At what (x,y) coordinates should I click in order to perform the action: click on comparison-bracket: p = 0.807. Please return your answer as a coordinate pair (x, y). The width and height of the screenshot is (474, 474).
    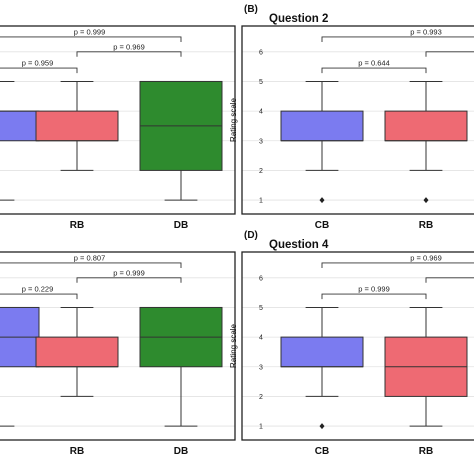
    Looking at the image, I should click on (91, 260).